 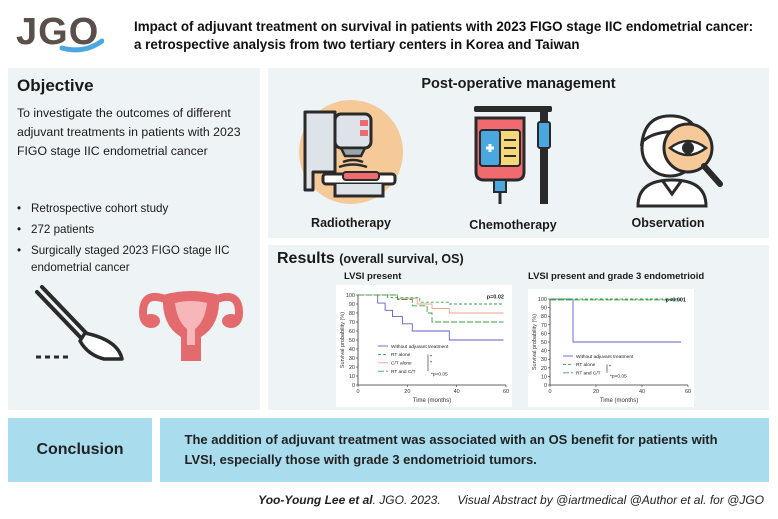 I want to click on conclusion-label: Conclusion, so click(x=80, y=449).